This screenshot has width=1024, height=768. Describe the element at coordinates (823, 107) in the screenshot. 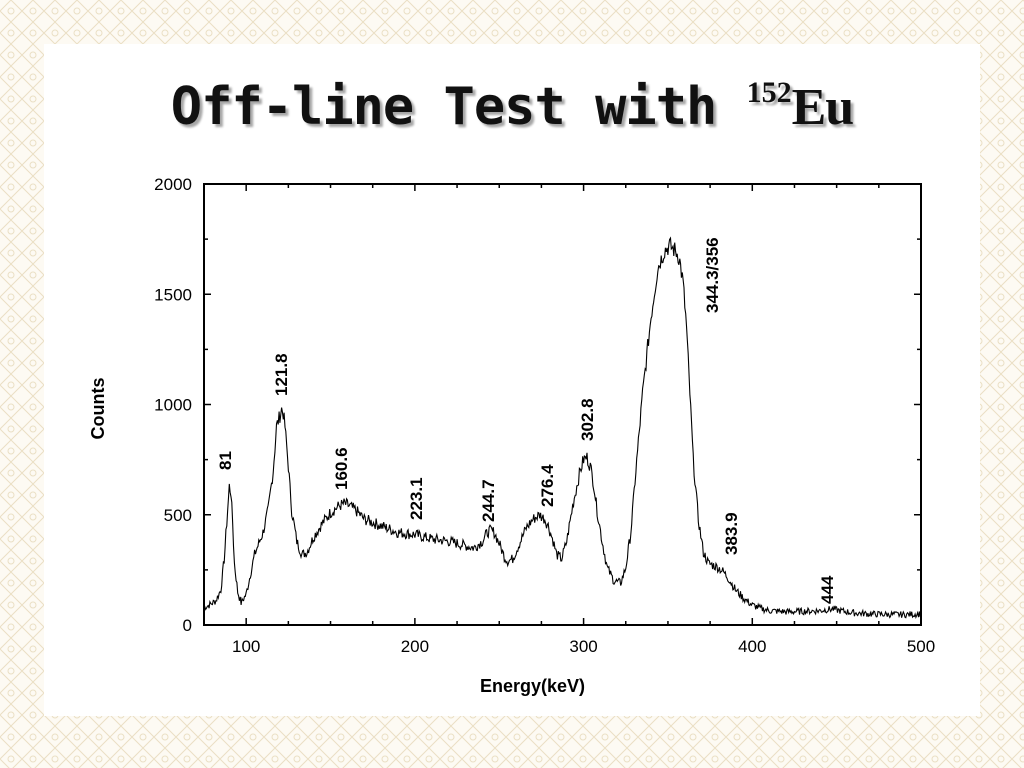

I see `title-element-text: Eu` at that location.